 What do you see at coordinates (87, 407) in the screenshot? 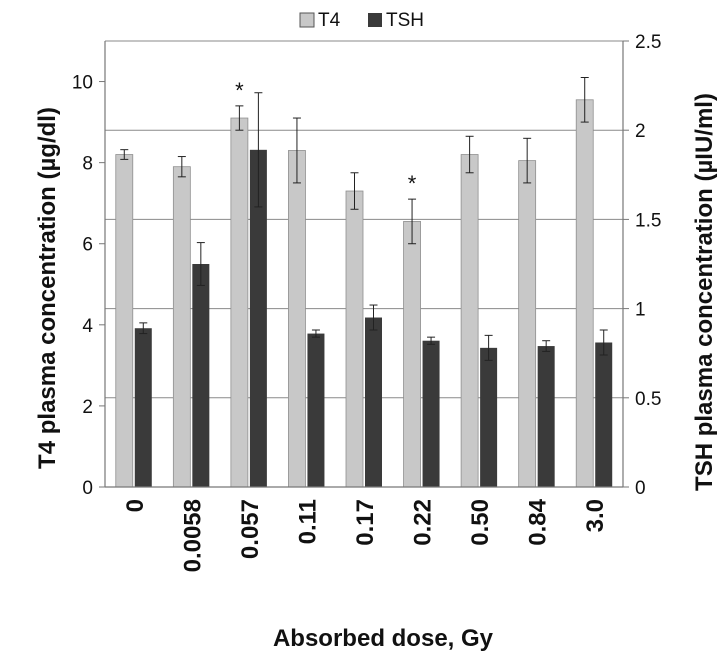
I see `y-tick-label-left: 2` at bounding box center [87, 407].